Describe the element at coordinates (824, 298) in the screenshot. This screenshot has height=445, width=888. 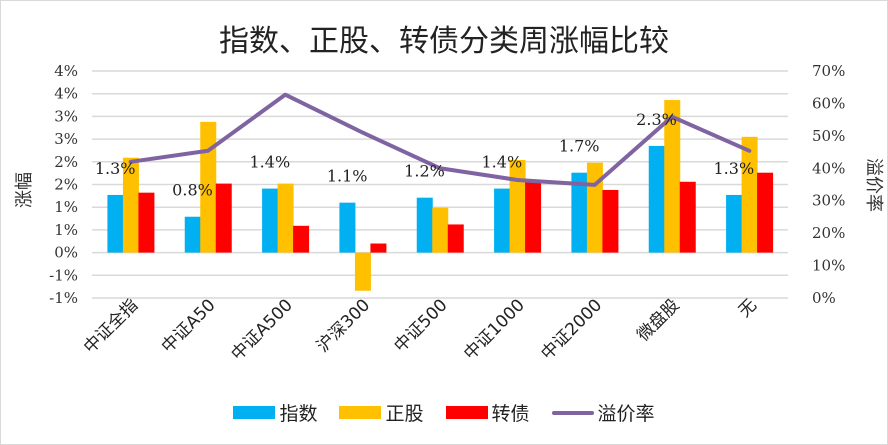
I see `y2-tick-label: 0%` at that location.